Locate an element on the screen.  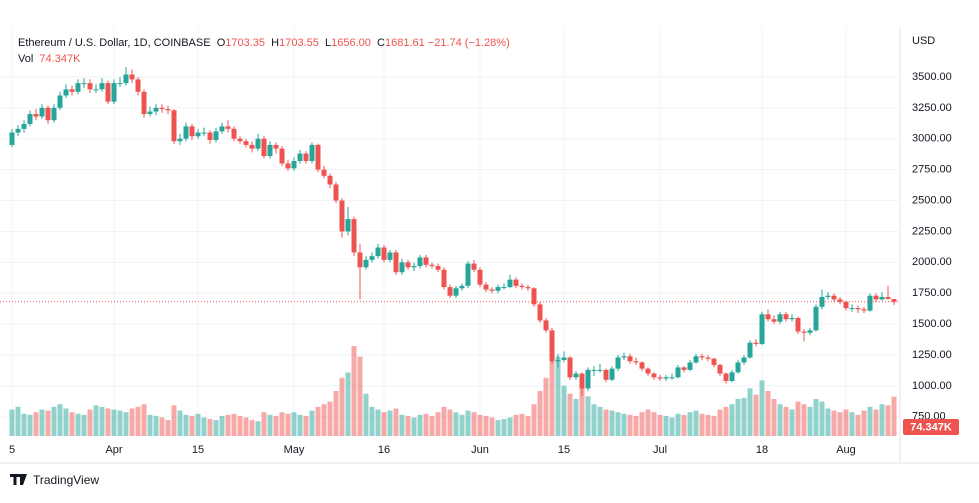
ohlc-value: 1703.35 is located at coordinates (245, 43).